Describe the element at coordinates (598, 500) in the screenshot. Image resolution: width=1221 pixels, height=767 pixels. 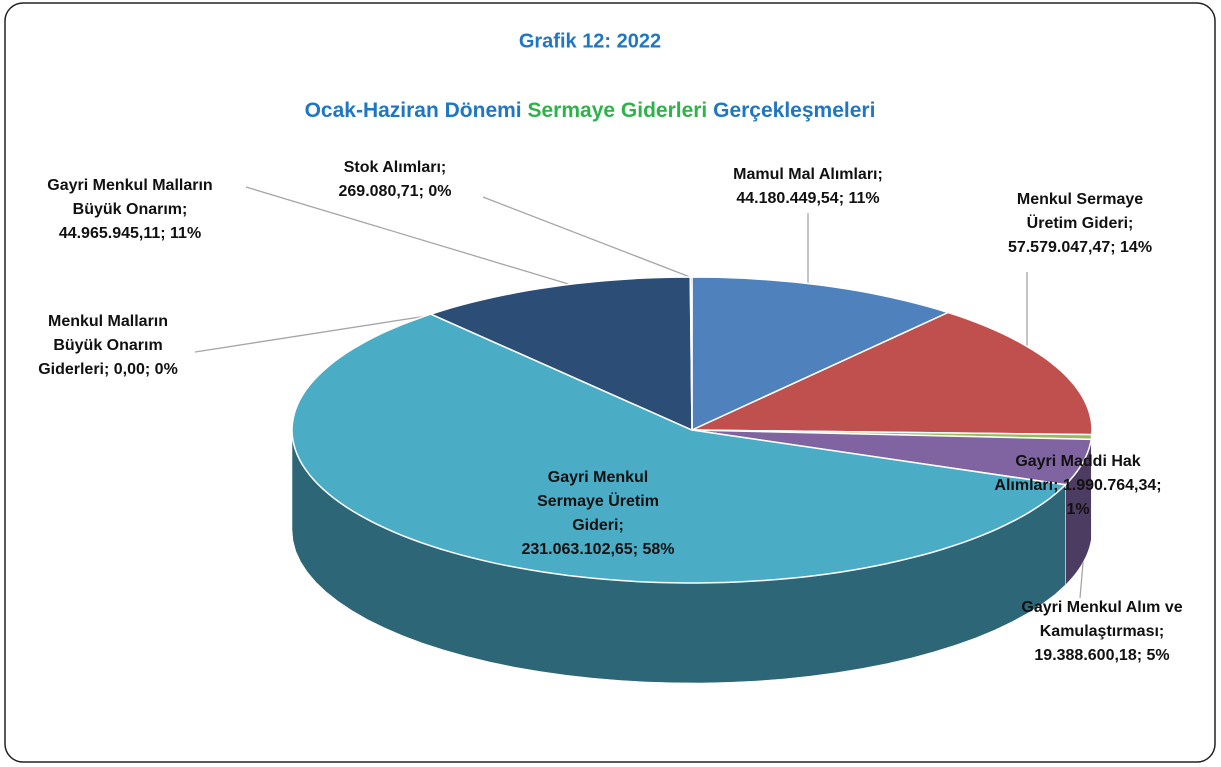
I see `data-label: Sermaye Üretim` at that location.